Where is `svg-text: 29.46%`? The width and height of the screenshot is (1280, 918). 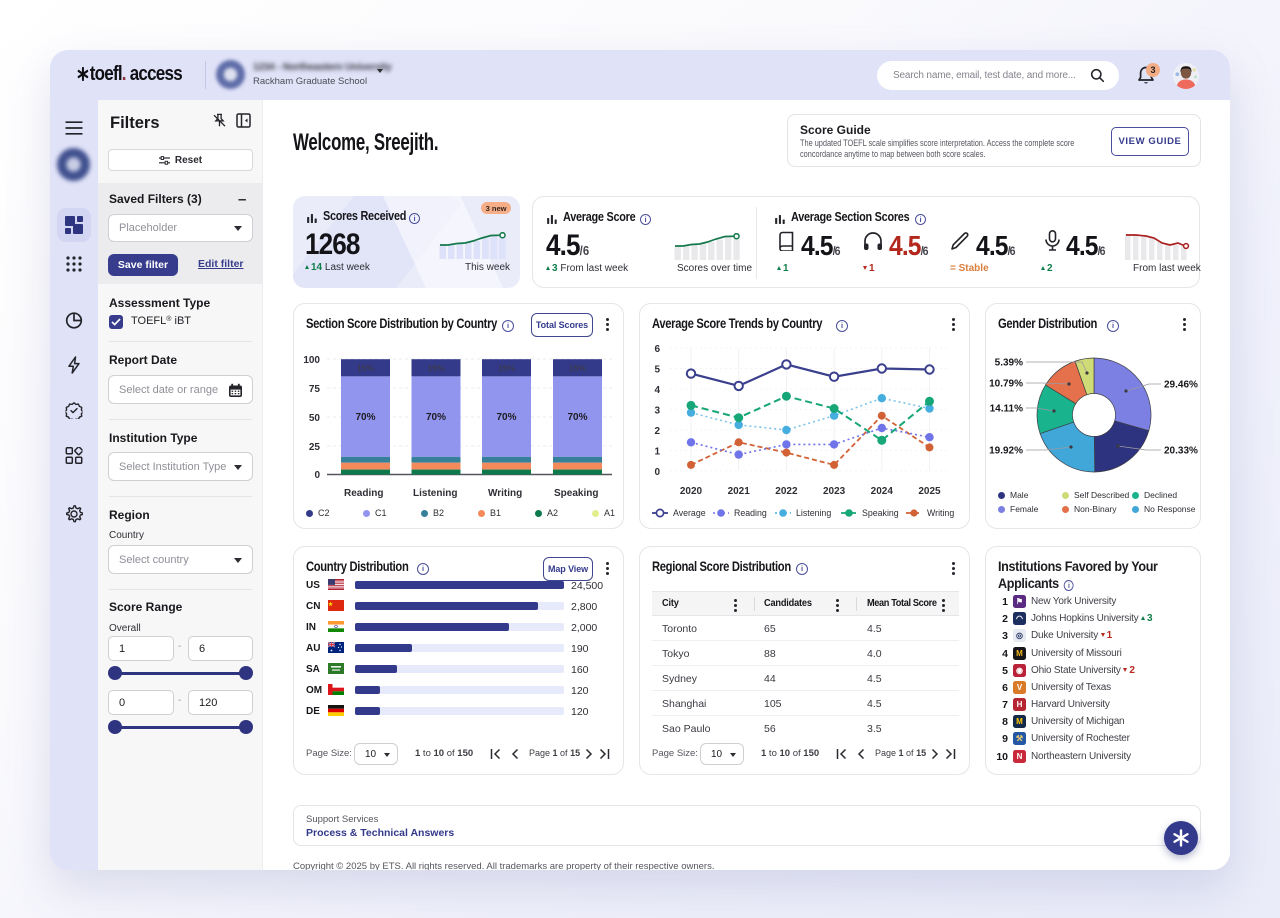 svg-text: 29.46% is located at coordinates (1181, 385).